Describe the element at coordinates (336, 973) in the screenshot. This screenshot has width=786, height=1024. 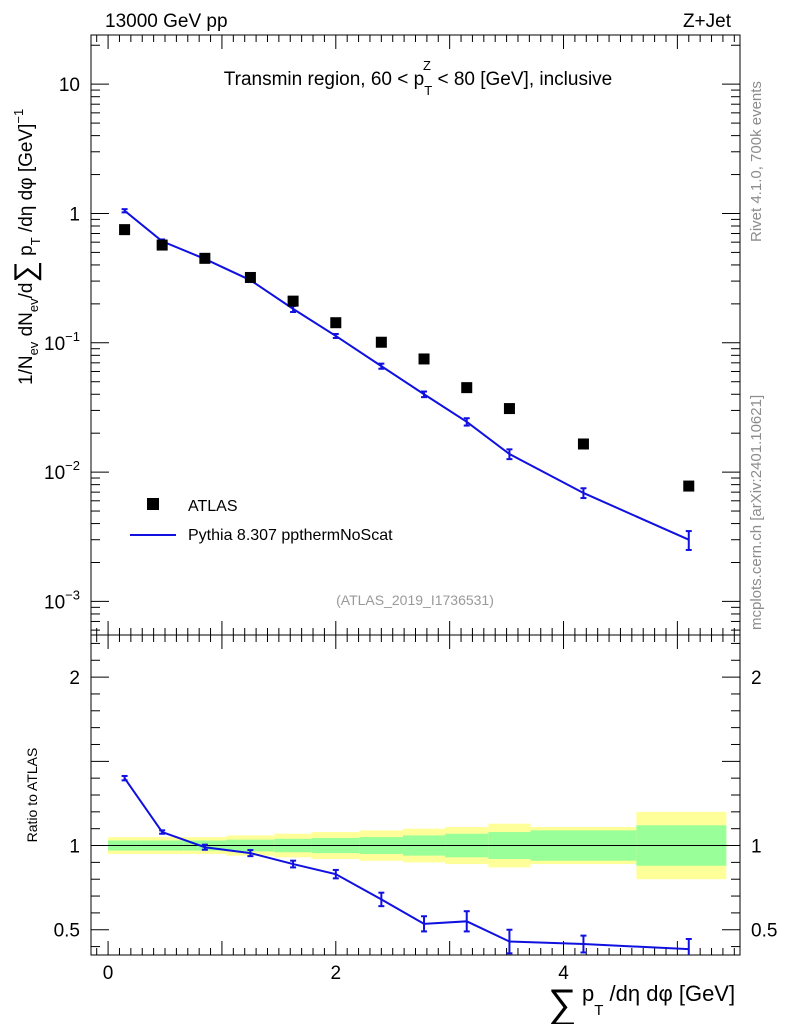
I see `x-tick-label-1: 2` at that location.